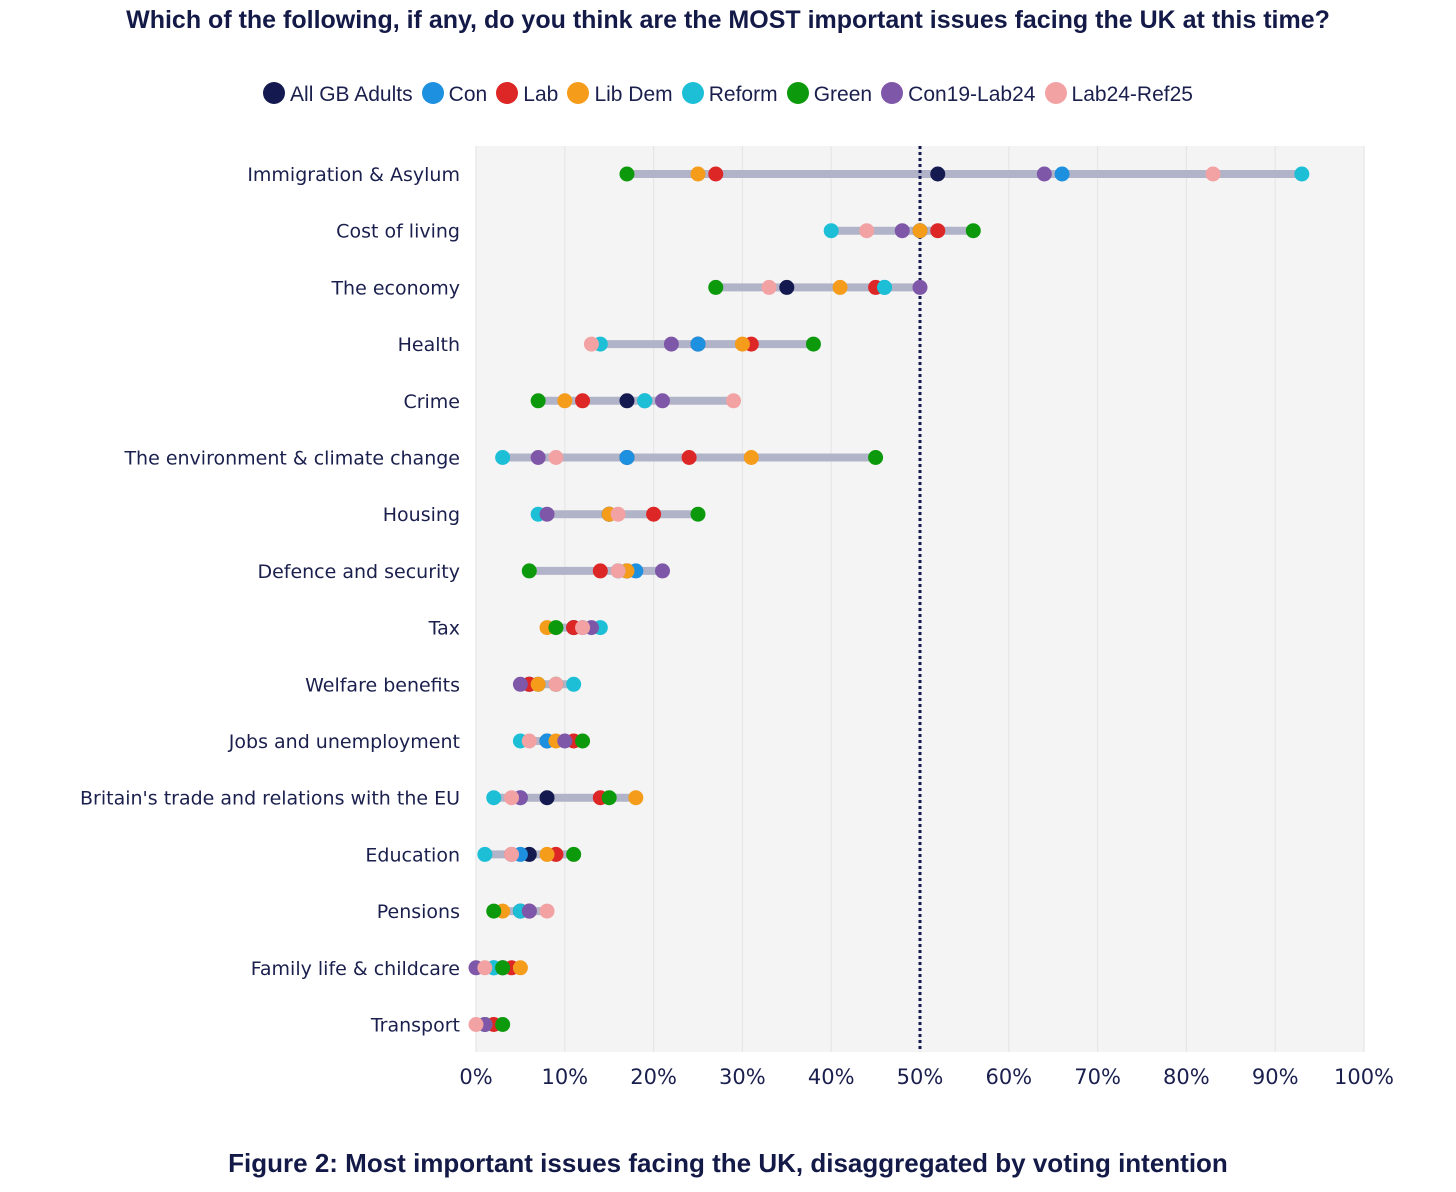  What do you see at coordinates (1275, 1077) in the screenshot?
I see `x-tick-label: 90%` at bounding box center [1275, 1077].